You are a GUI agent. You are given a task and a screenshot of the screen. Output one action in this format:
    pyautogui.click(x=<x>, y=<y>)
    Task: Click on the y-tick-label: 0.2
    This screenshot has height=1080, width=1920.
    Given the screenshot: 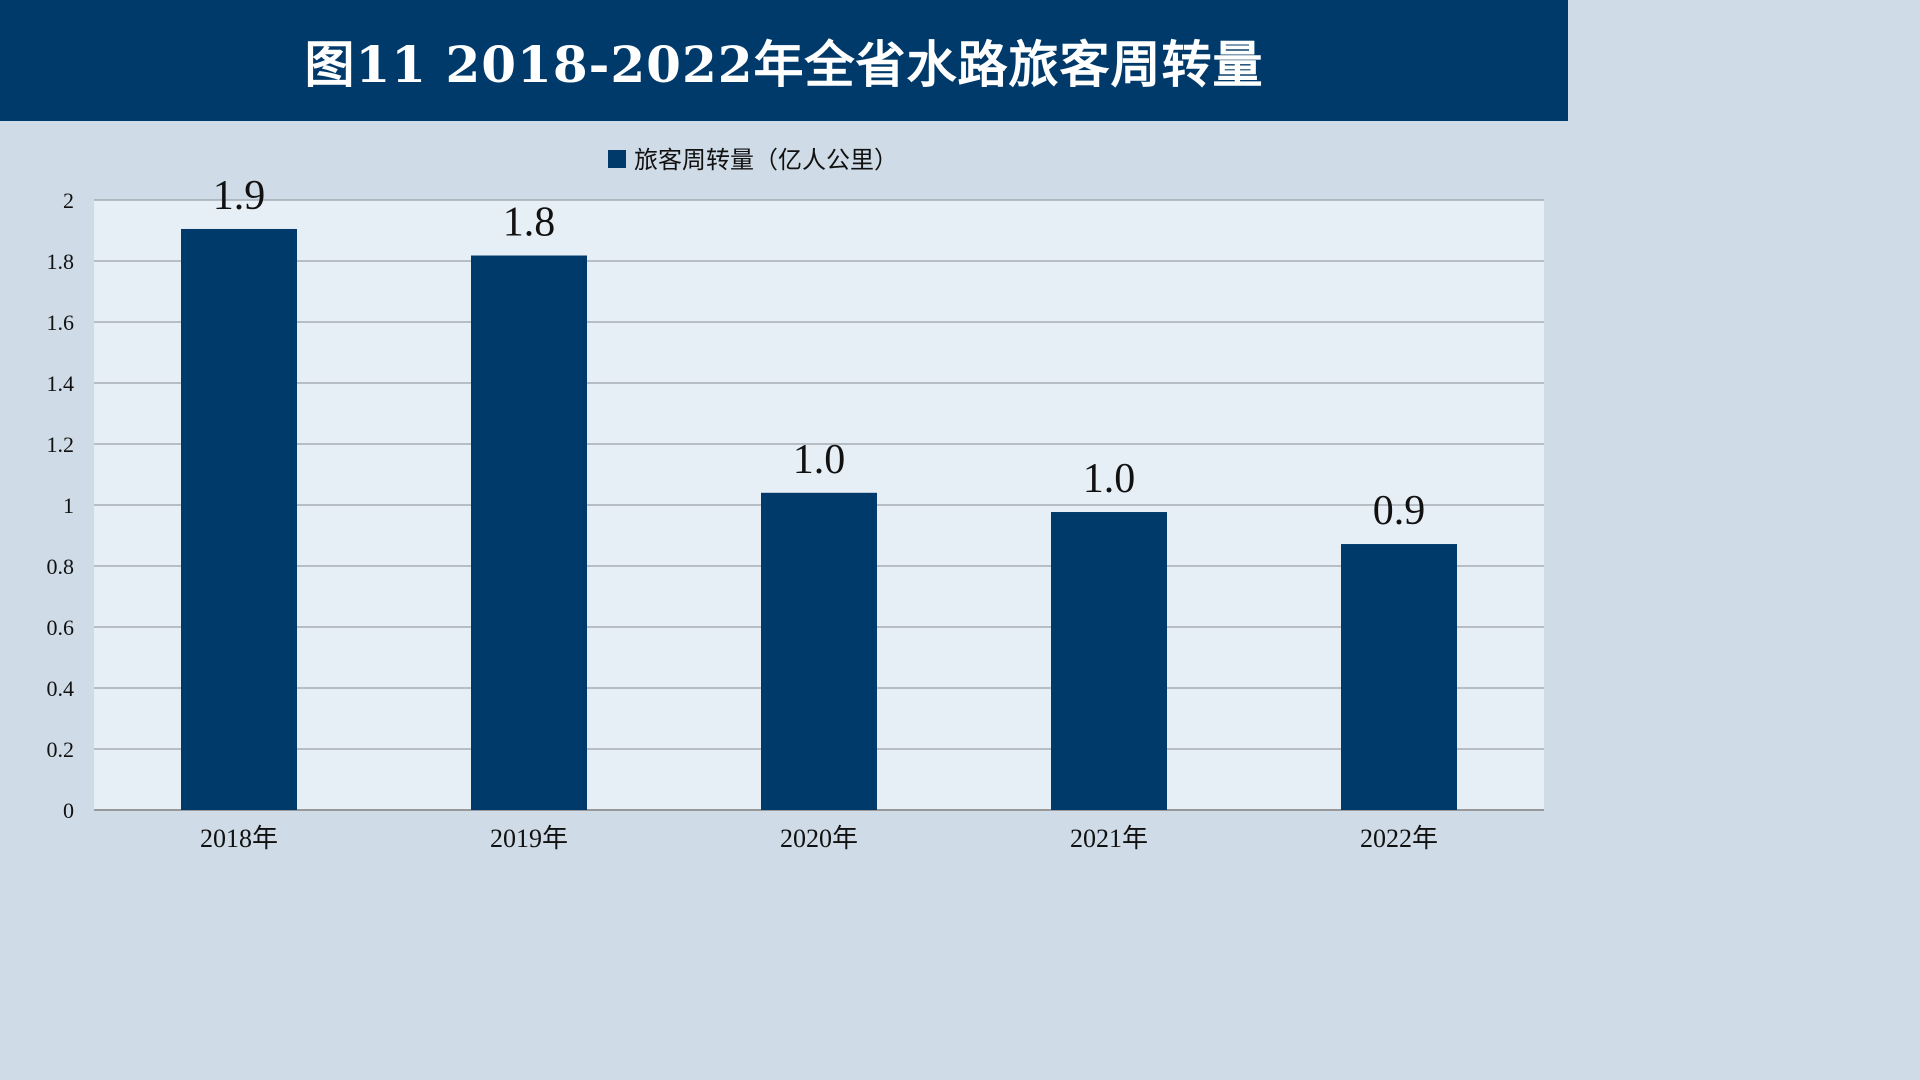 What is the action you would take?
    pyautogui.click(x=61, y=749)
    